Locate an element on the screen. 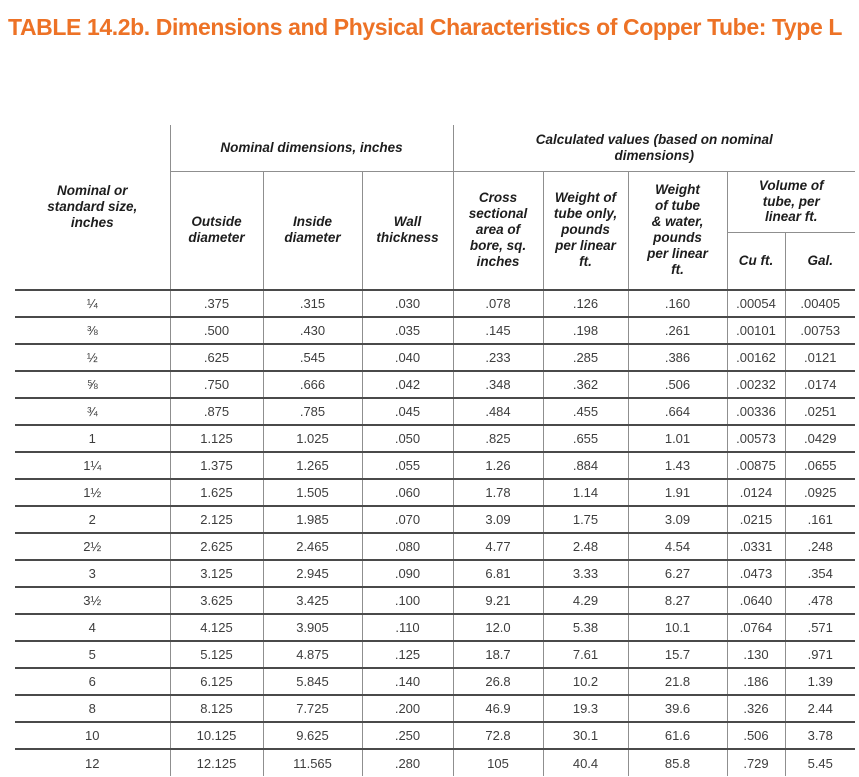  nominal-size-cell: 4 is located at coordinates (92, 627).